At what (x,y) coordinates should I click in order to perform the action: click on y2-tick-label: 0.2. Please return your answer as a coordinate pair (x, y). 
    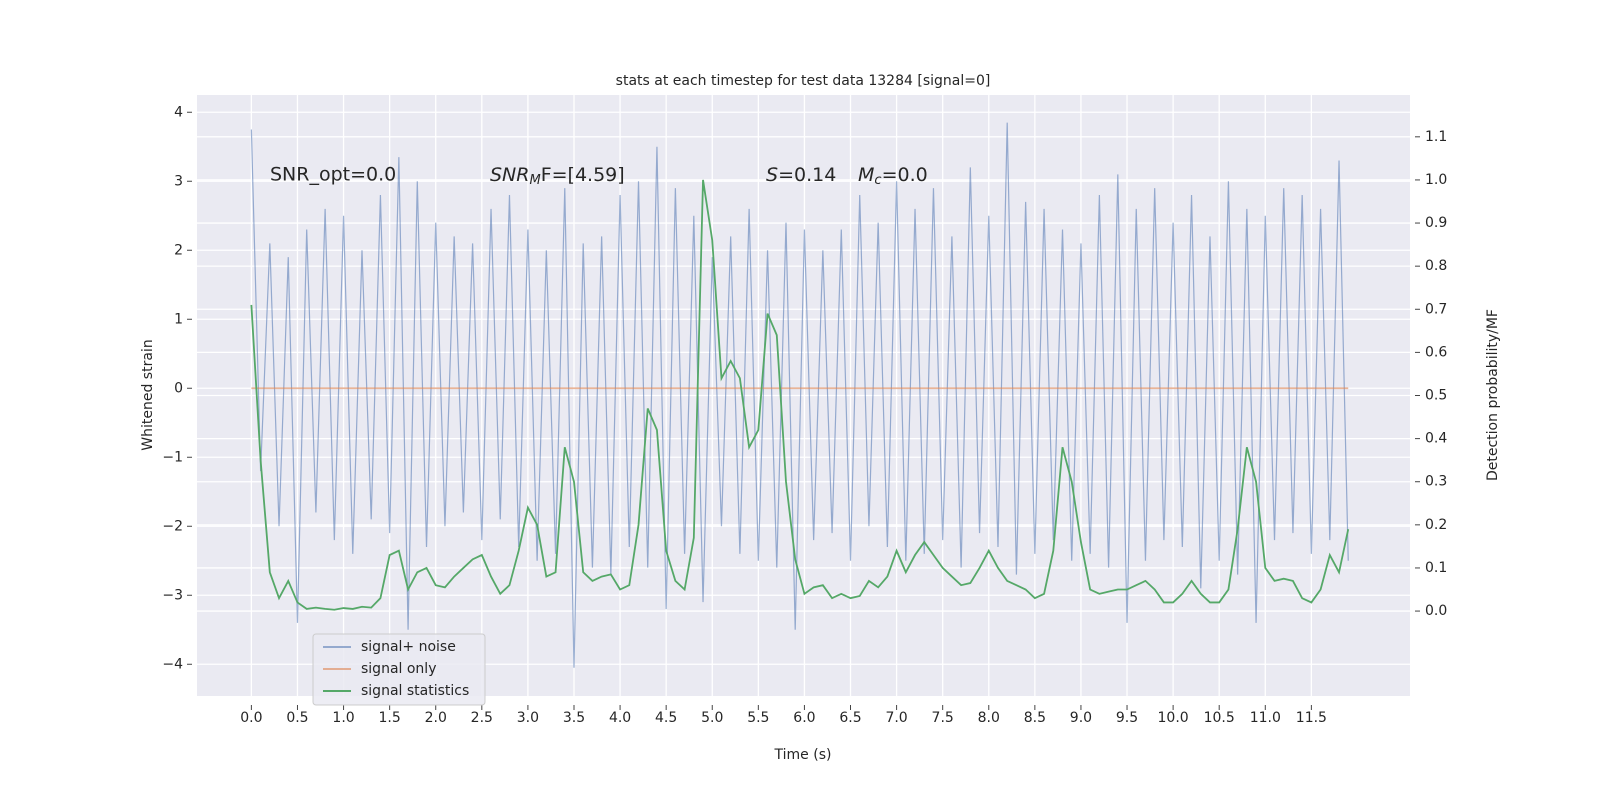
    Looking at the image, I should click on (1436, 525).